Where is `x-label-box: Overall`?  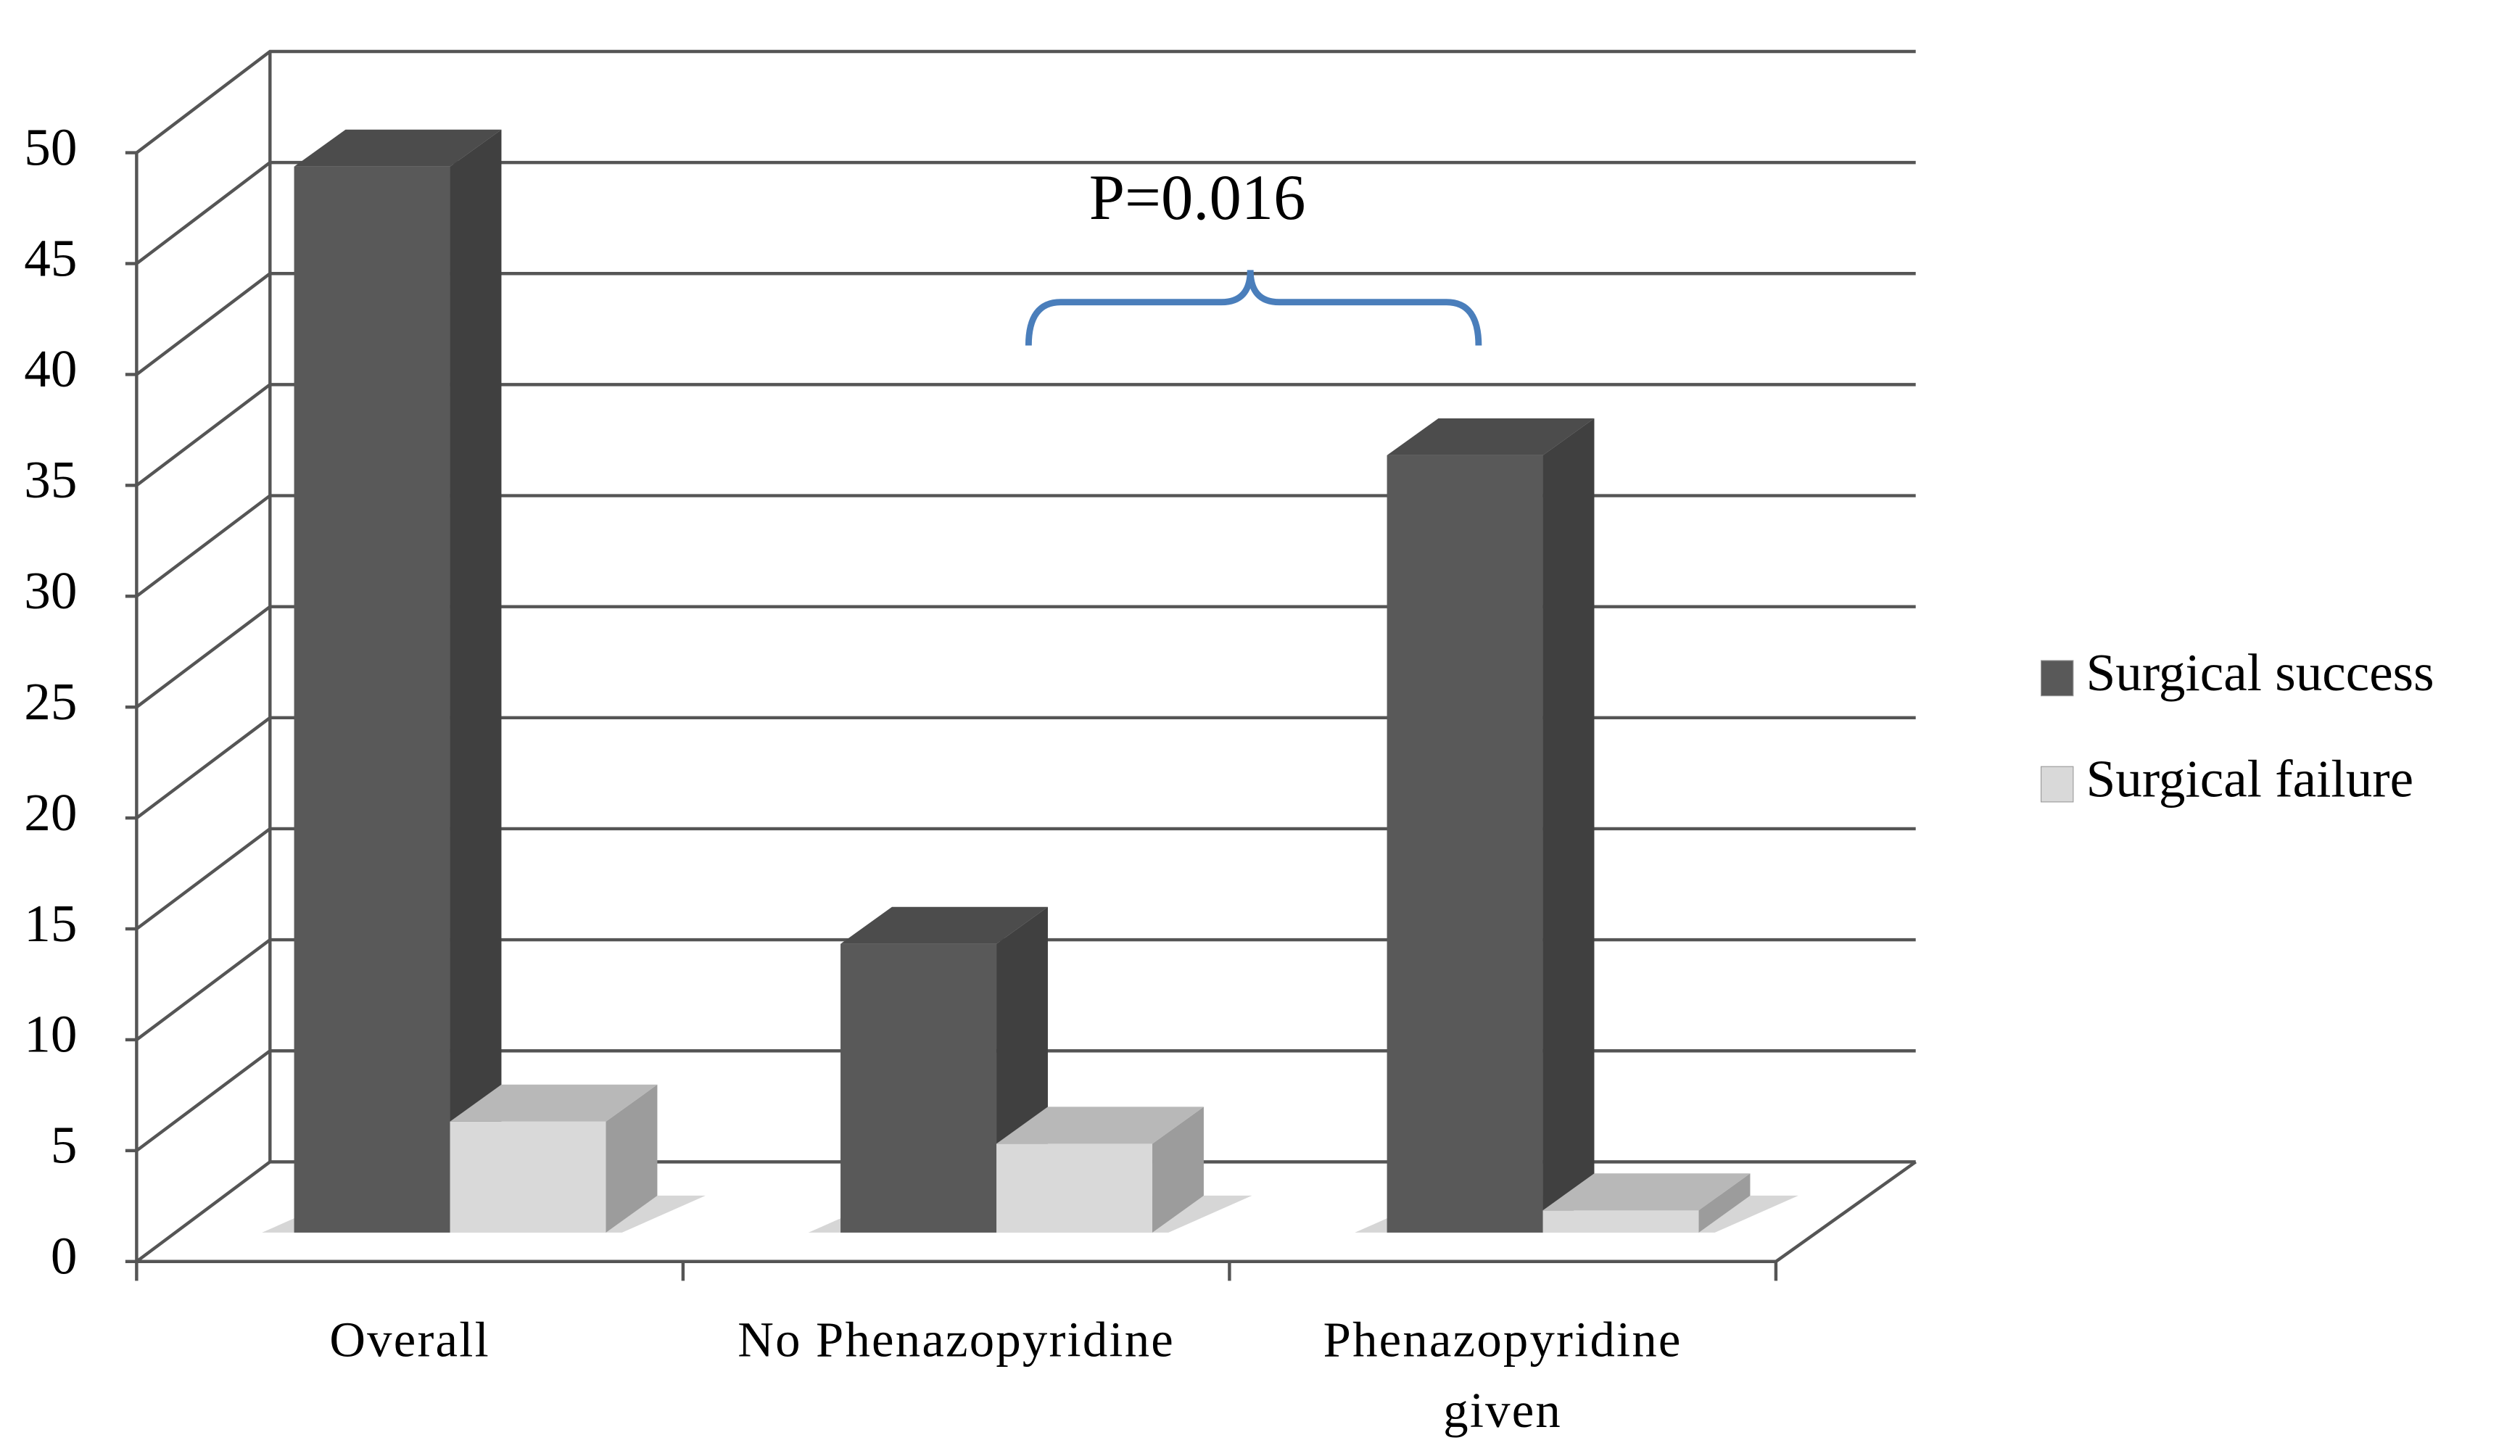 x-label-box: Overall is located at coordinates (409, 1339).